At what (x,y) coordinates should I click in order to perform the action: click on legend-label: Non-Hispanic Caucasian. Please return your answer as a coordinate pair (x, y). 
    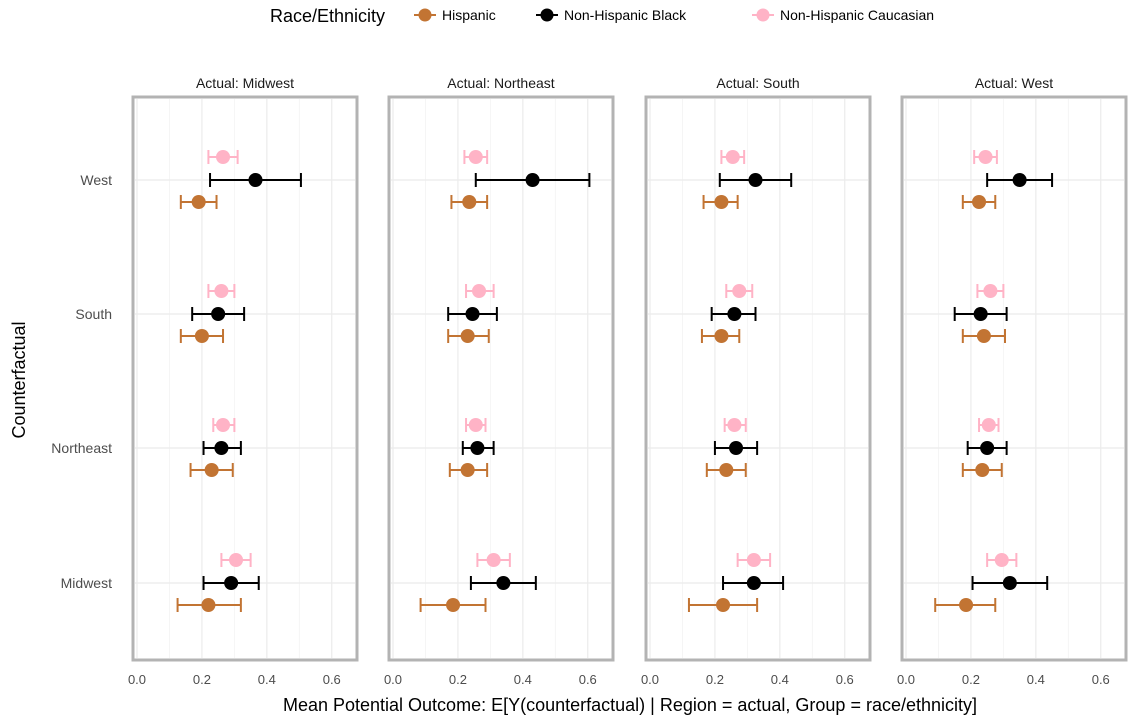
    Looking at the image, I should click on (857, 15).